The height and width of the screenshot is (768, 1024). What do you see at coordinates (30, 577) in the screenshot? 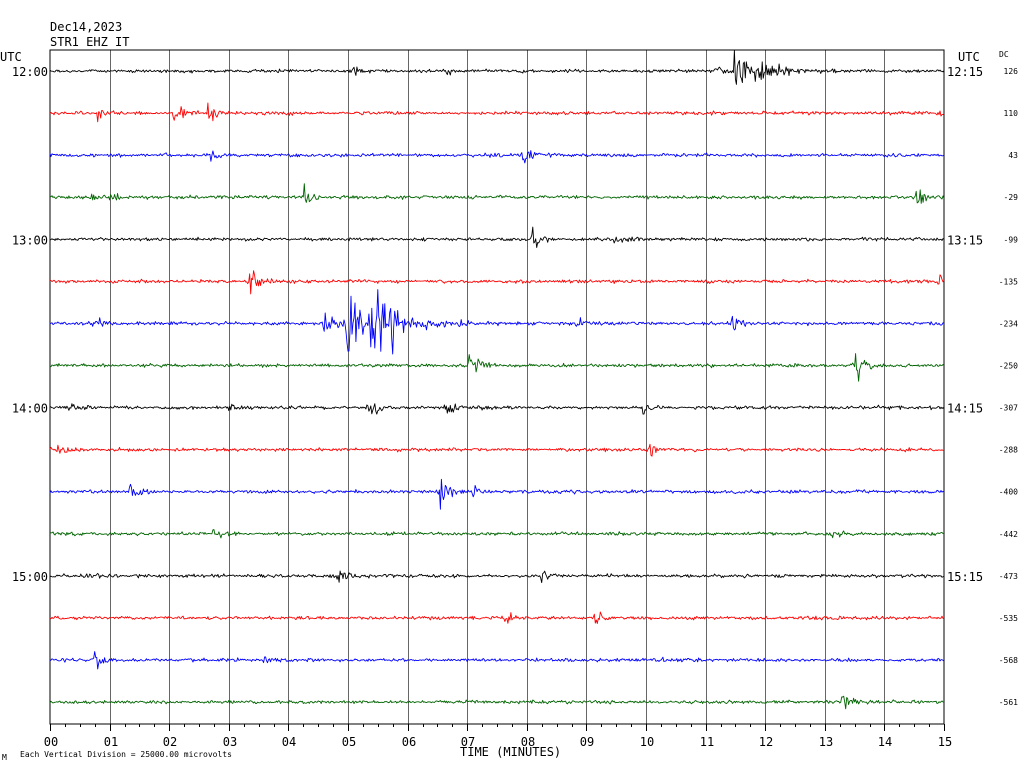
I see `time-label-left: 15:00` at bounding box center [30, 577].